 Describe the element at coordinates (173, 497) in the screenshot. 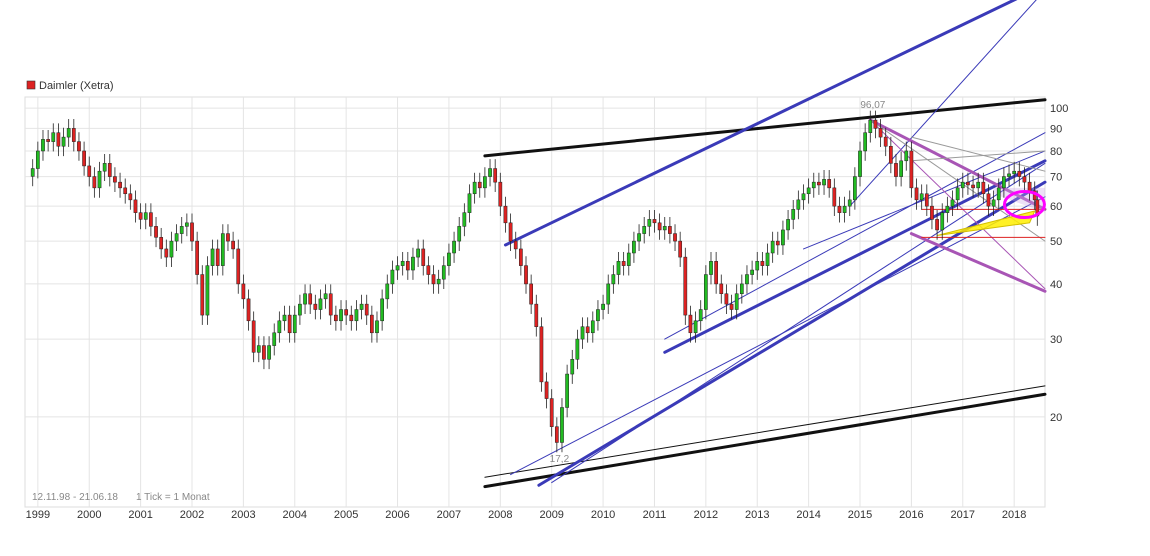

I see `tick-info: 1 Tick = 1 Monat` at that location.